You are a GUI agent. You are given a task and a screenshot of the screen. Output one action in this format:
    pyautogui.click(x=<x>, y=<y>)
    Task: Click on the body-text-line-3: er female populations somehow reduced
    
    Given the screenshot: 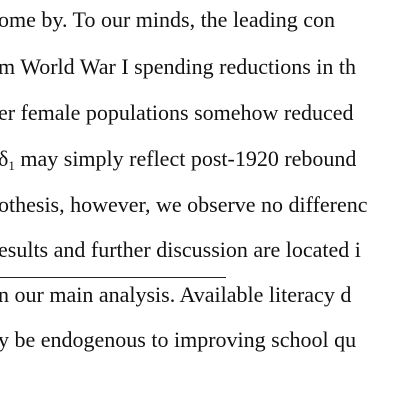 What is the action you would take?
    pyautogui.click(x=177, y=112)
    